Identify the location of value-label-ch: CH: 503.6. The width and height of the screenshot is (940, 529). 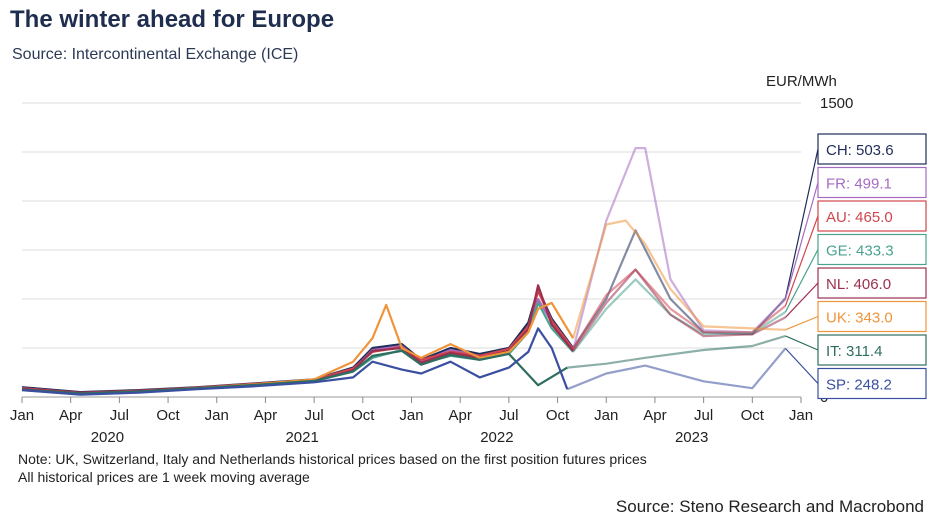
(860, 150).